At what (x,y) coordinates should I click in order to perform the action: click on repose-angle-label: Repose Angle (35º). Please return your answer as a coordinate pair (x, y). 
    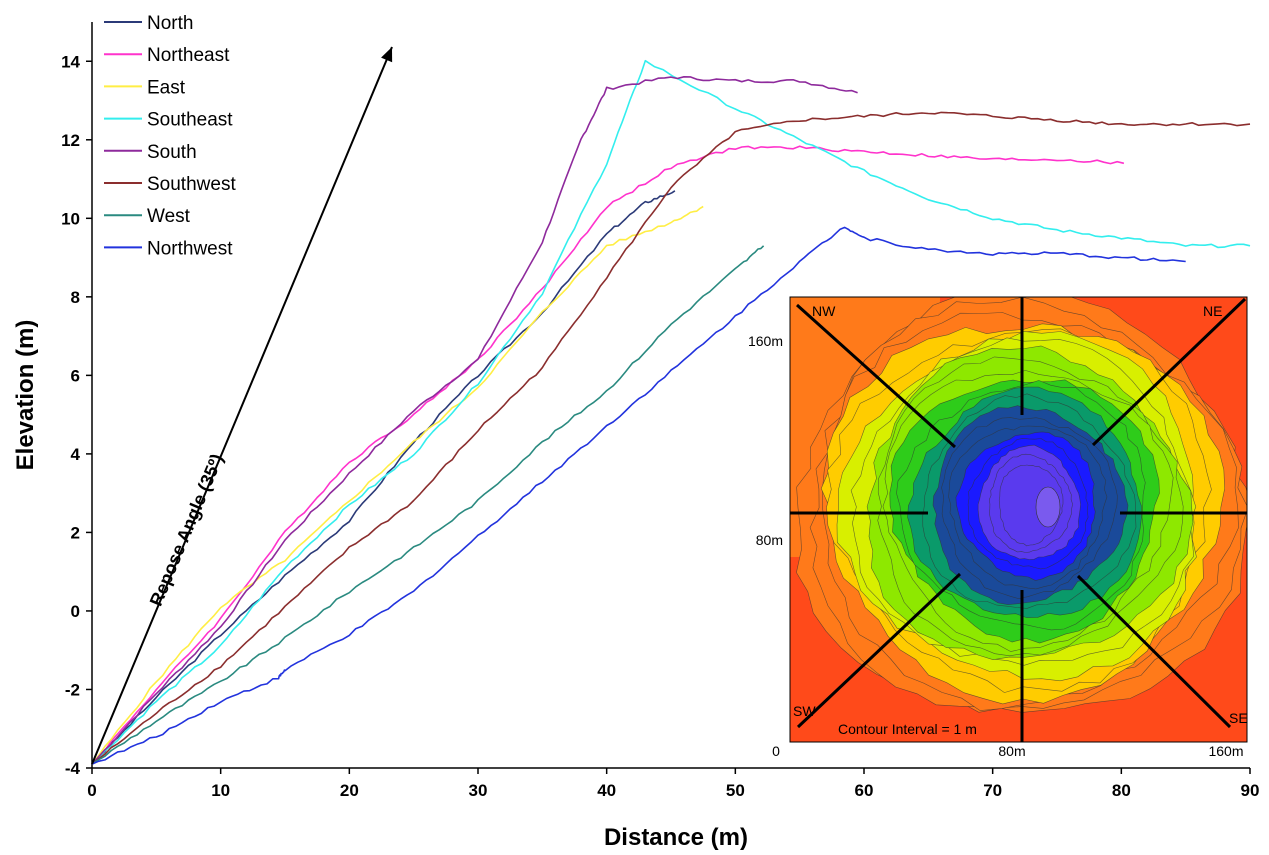
    Looking at the image, I should click on (186, 530).